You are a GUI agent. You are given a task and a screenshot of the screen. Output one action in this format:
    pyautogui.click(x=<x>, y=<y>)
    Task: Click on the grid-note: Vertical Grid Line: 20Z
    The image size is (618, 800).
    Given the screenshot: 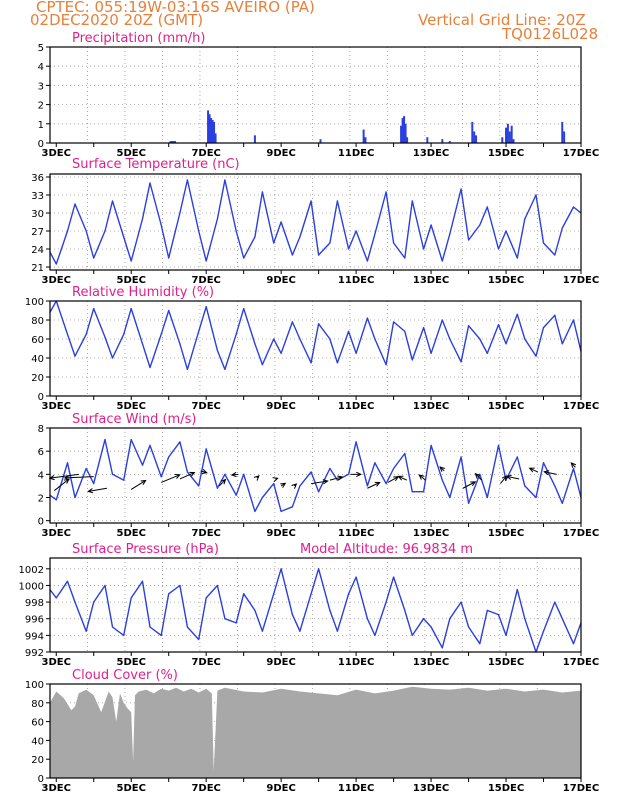 What is the action you would take?
    pyautogui.click(x=502, y=20)
    